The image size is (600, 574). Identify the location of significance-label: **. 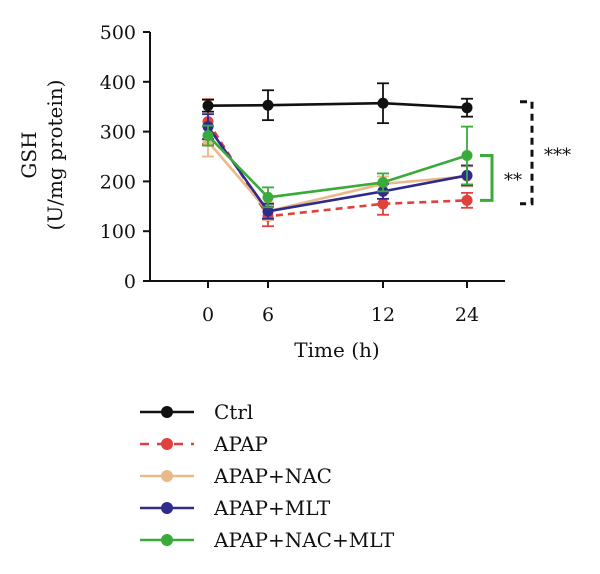
(513, 180).